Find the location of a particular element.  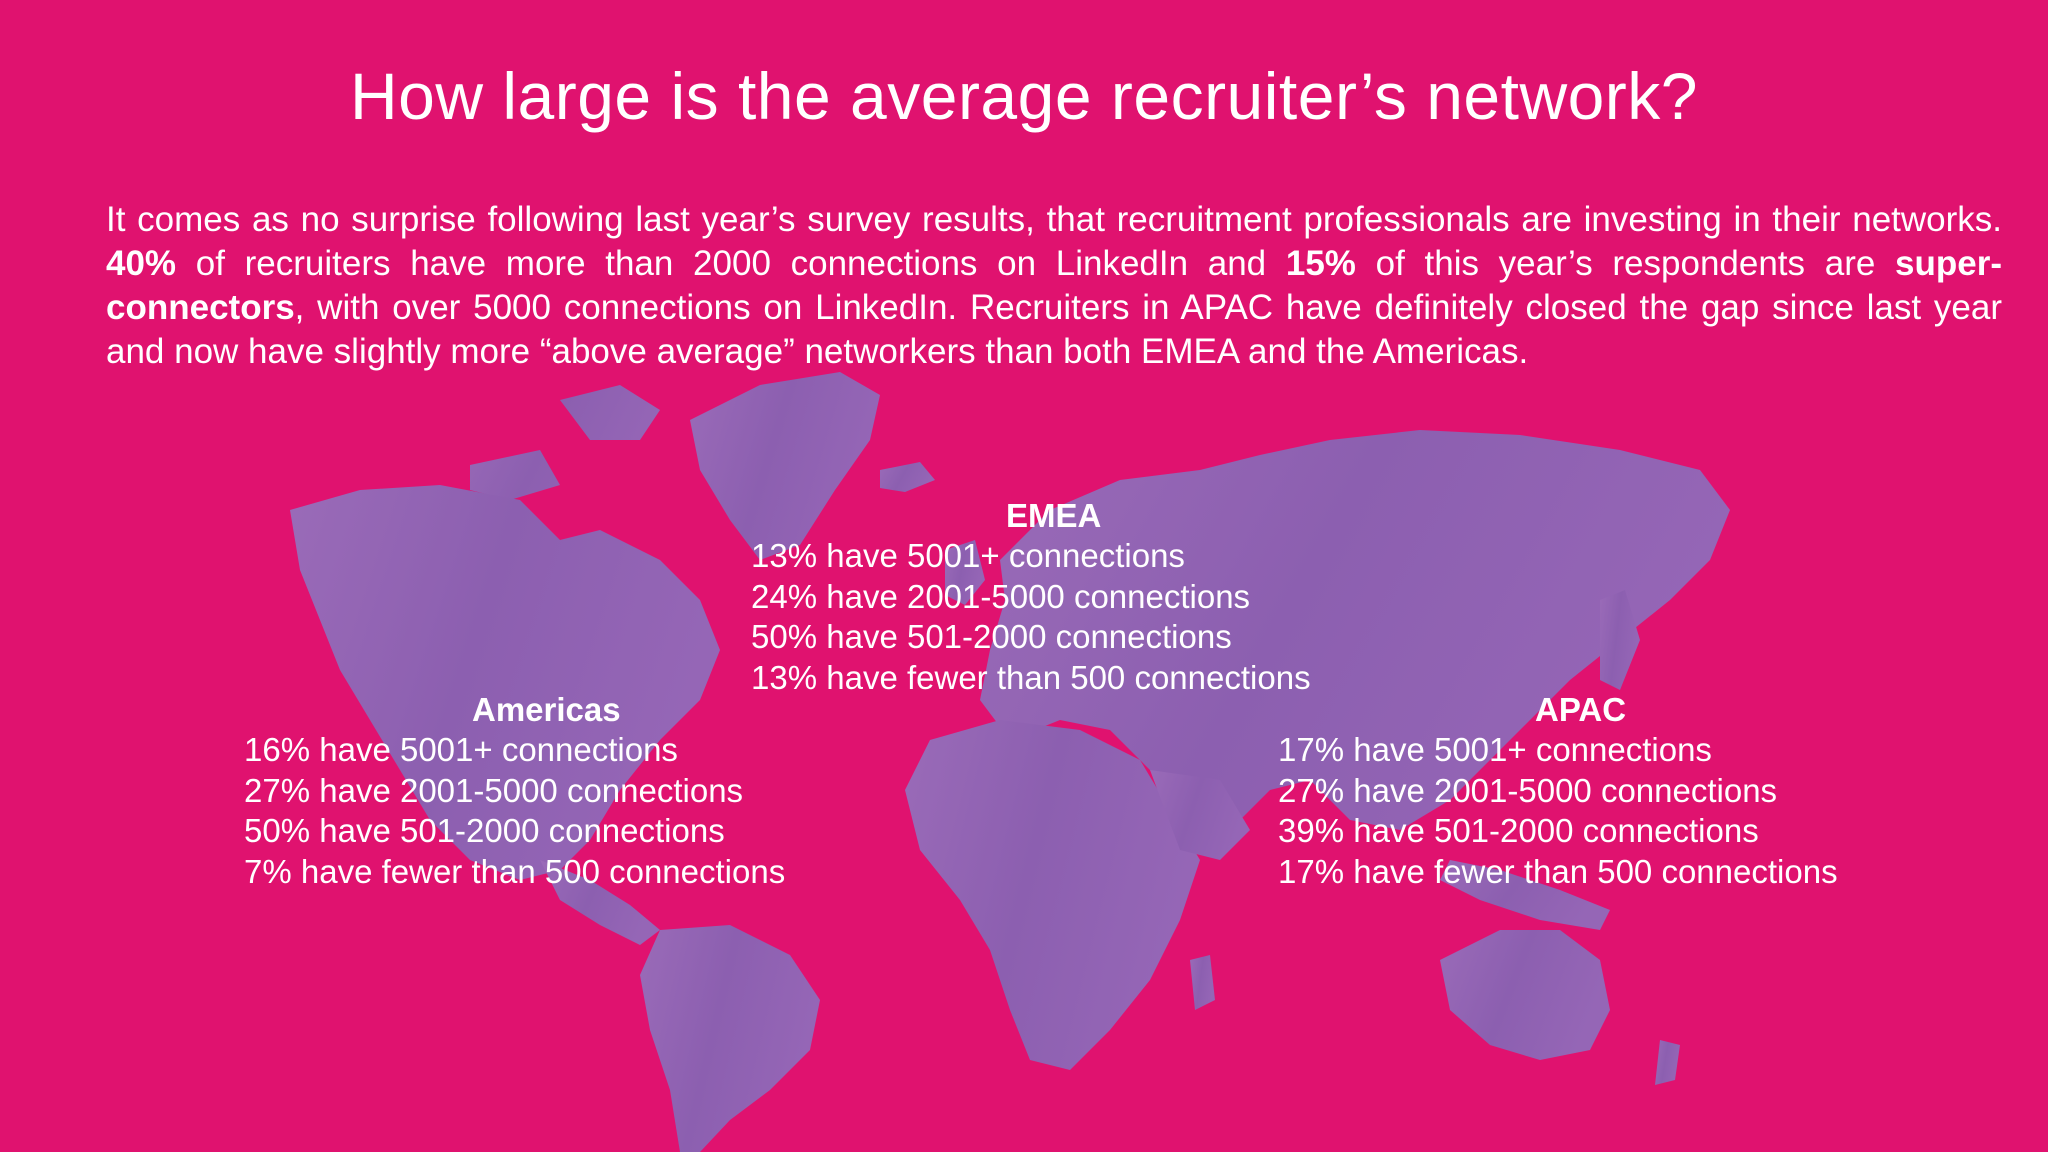

stat-row: 13% have fewer than 500 connections is located at coordinates (1031, 678).